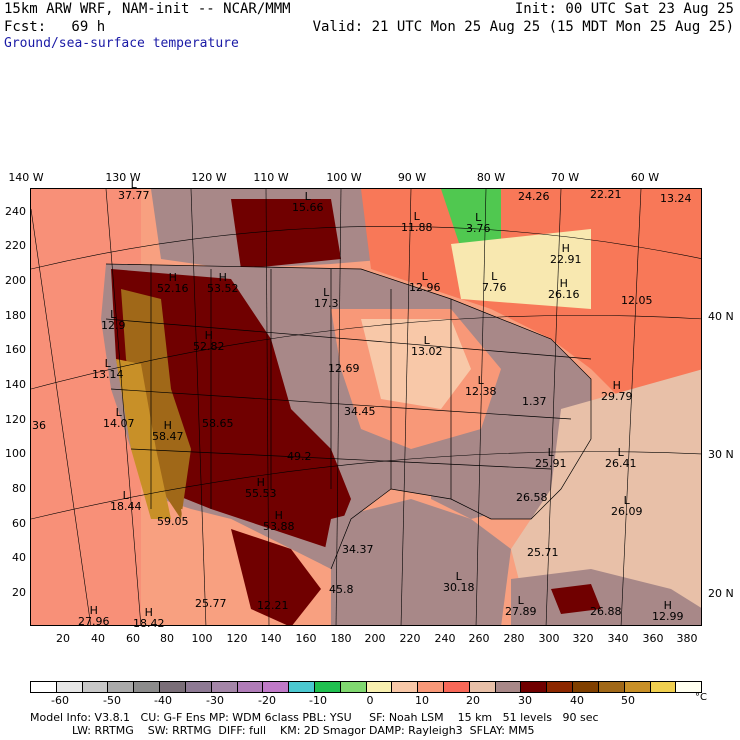 The width and height of the screenshot is (740, 740). What do you see at coordinates (209, 177) in the screenshot?
I see `lon-label: 120 W` at bounding box center [209, 177].